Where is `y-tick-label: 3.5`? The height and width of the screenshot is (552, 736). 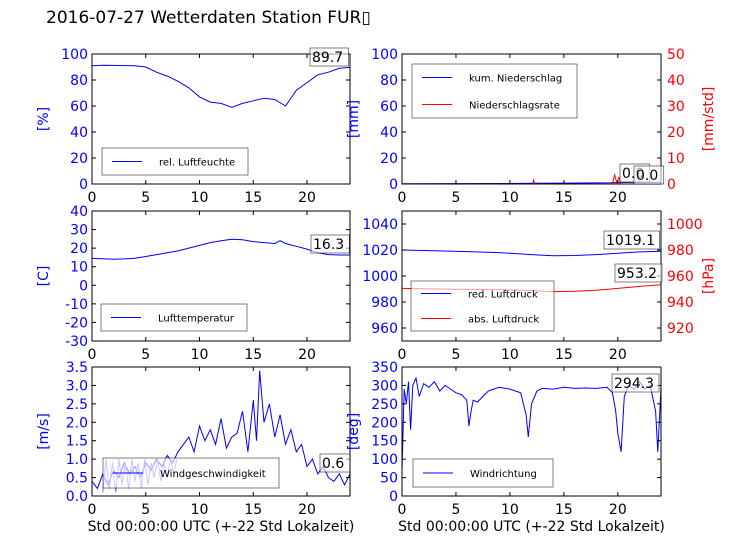
y-tick-label: 3.5 is located at coordinates (77, 368).